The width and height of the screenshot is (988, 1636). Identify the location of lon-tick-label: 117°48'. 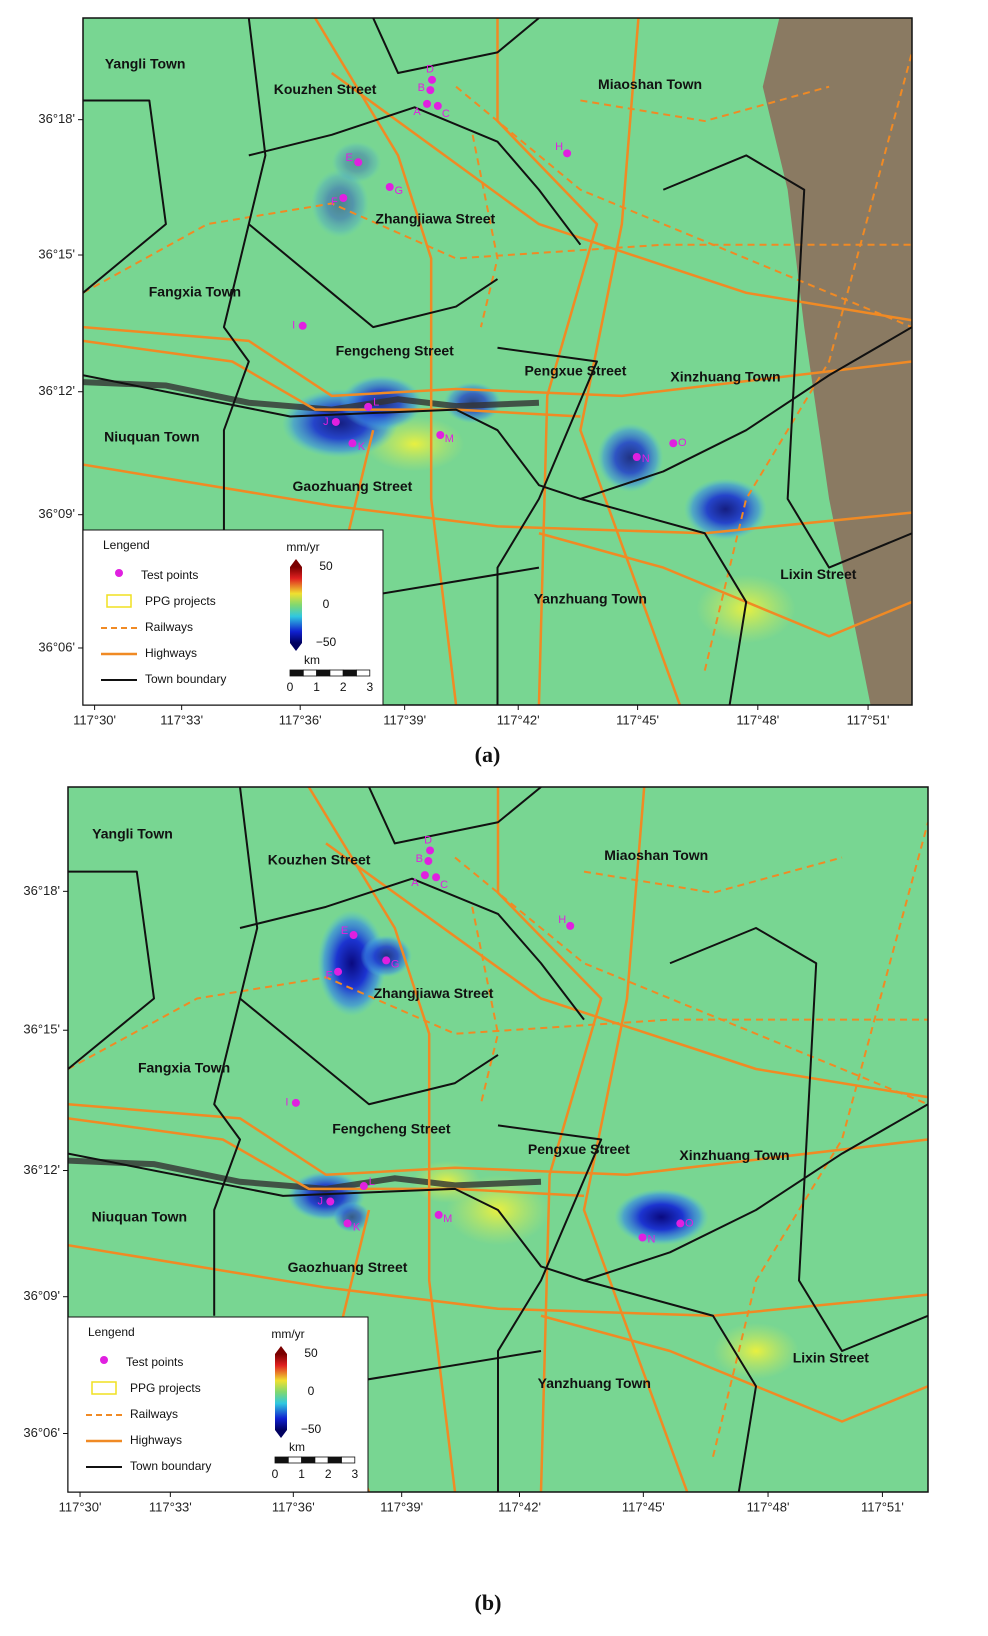
(757, 719).